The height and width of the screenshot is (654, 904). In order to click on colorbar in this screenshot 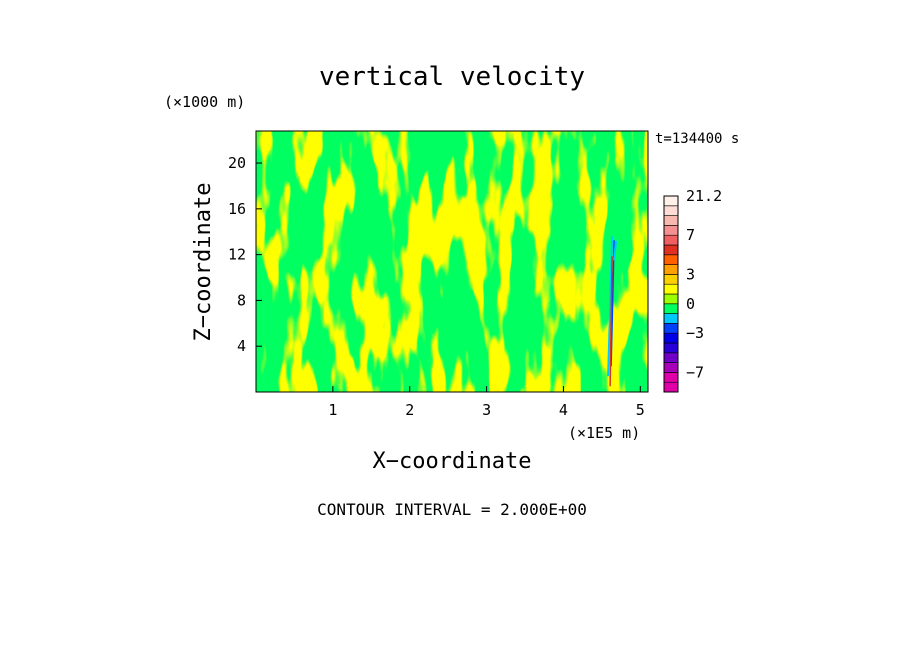, I will do `click(671, 294)`.